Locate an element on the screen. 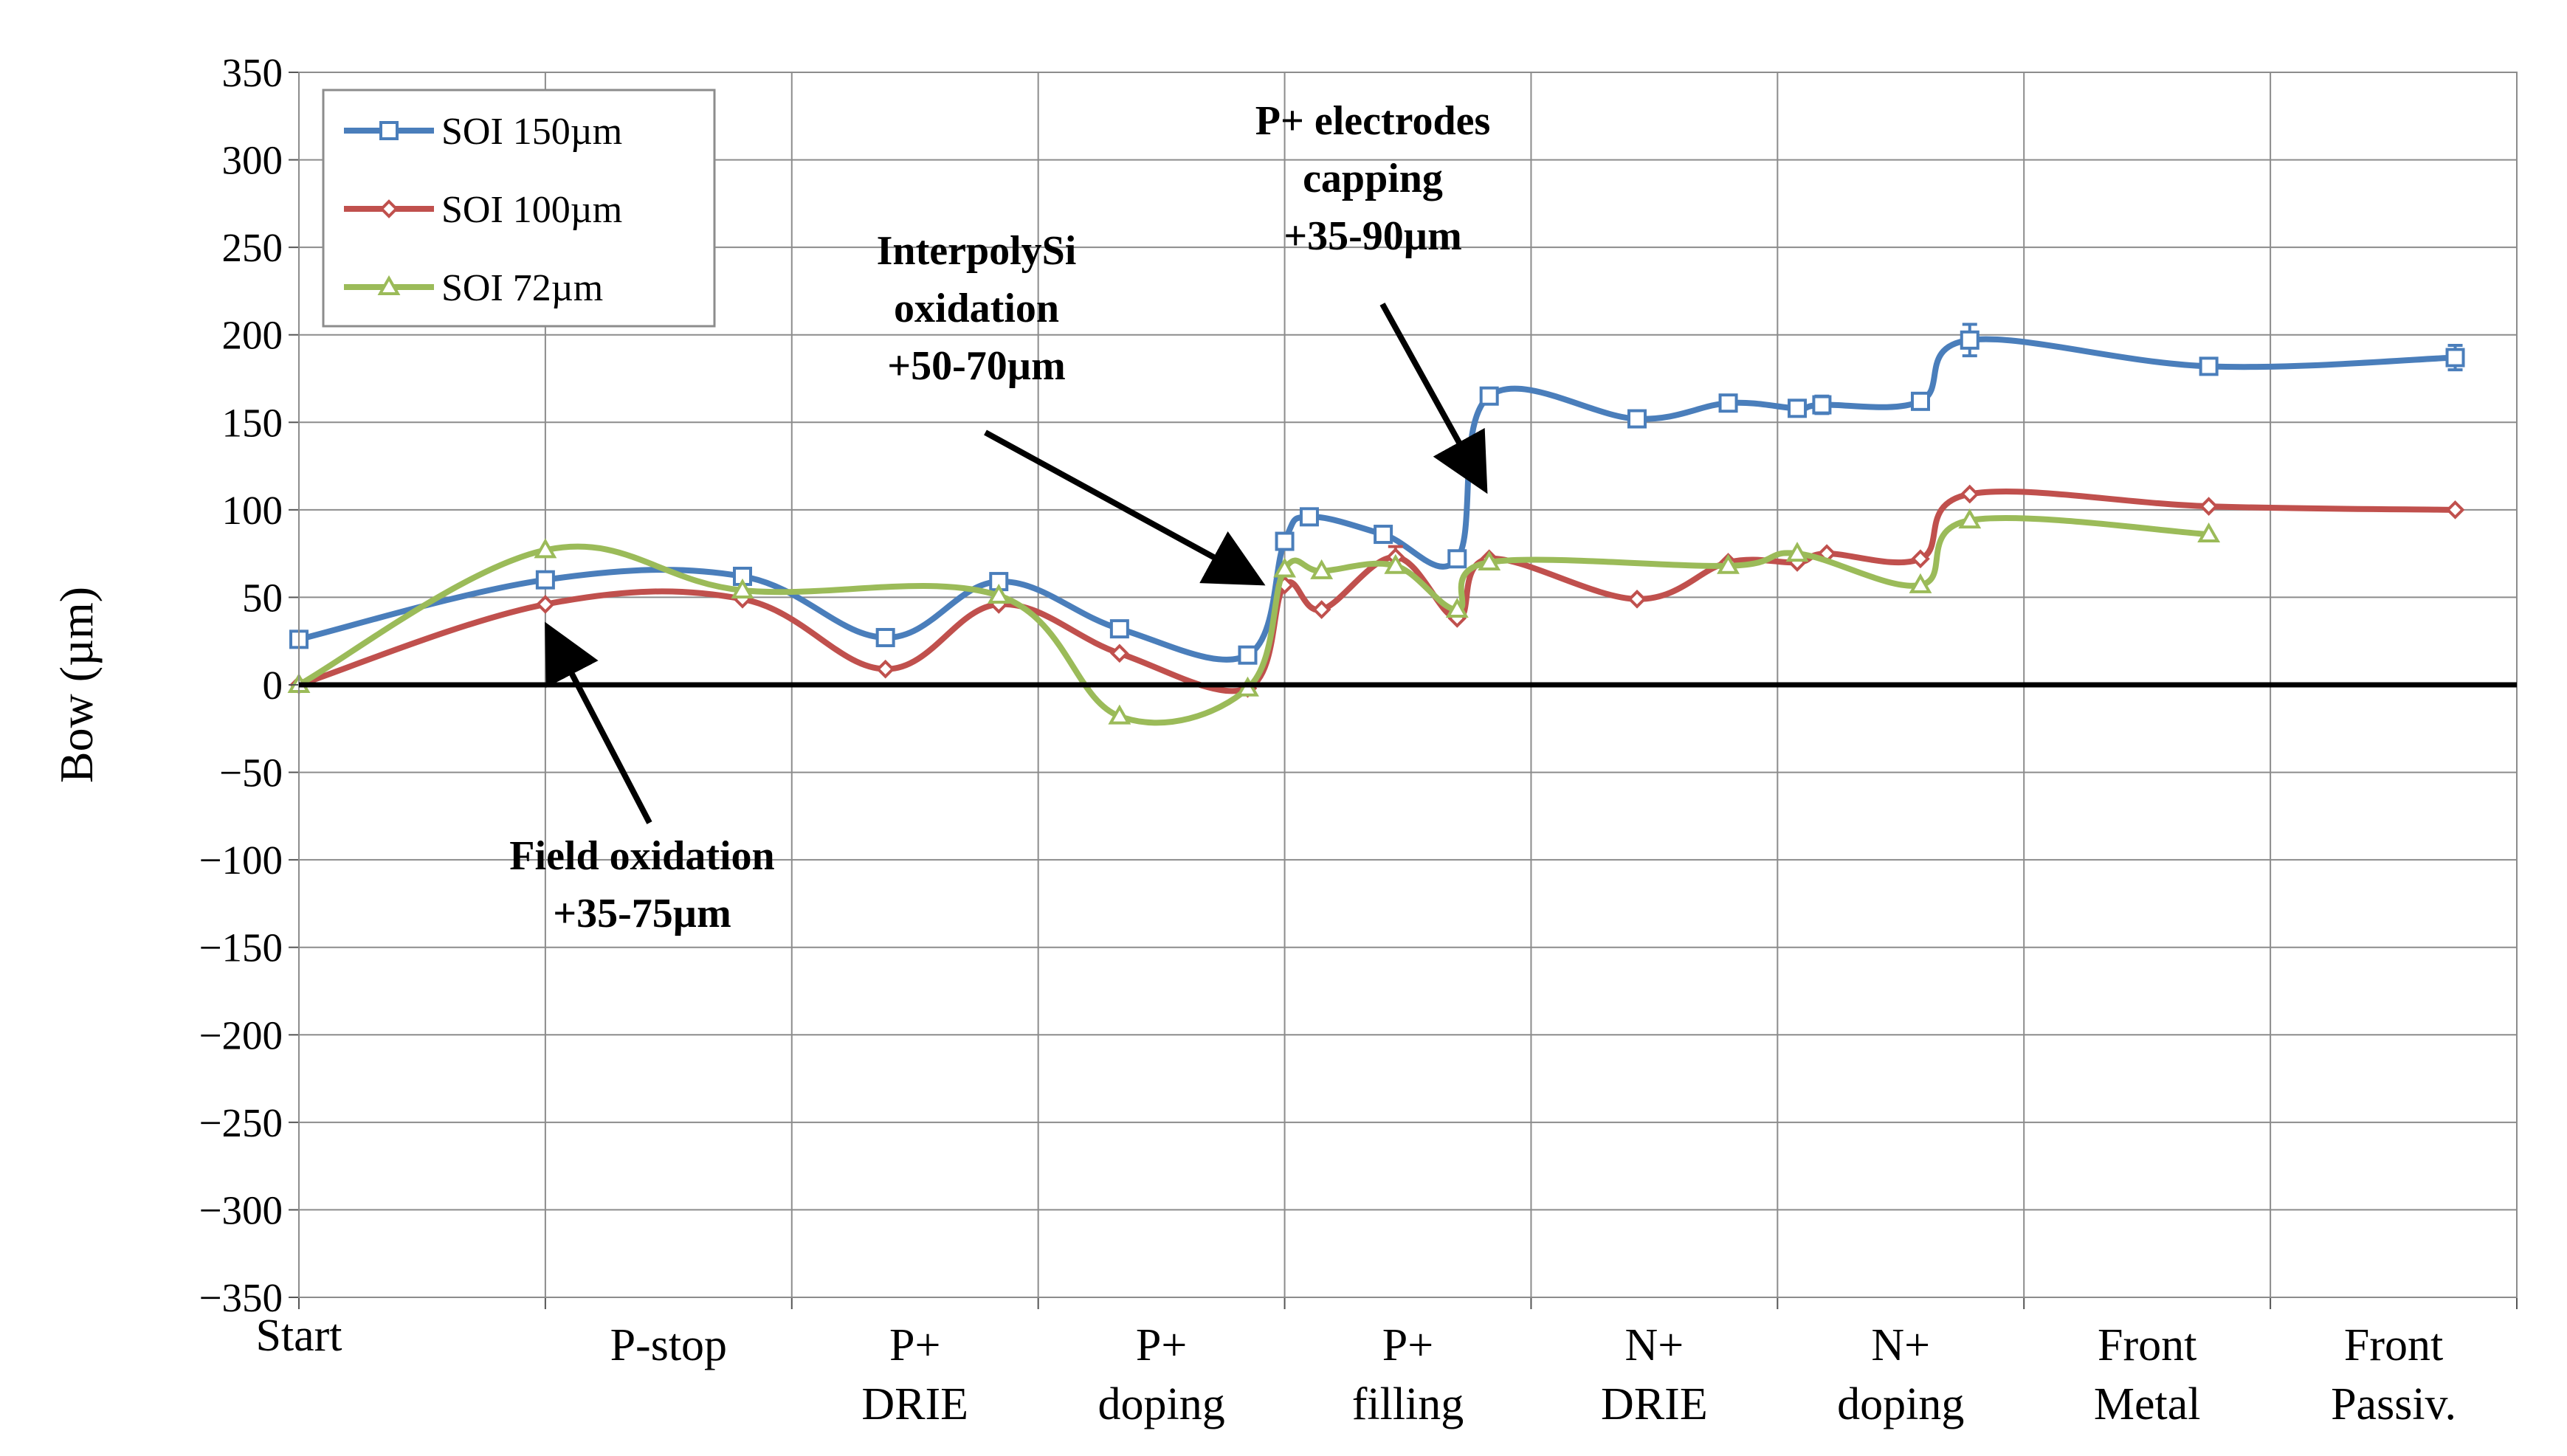 This screenshot has width=2567, height=1456. legend-entry-soi-72um: SOI 72µm is located at coordinates (473, 288).